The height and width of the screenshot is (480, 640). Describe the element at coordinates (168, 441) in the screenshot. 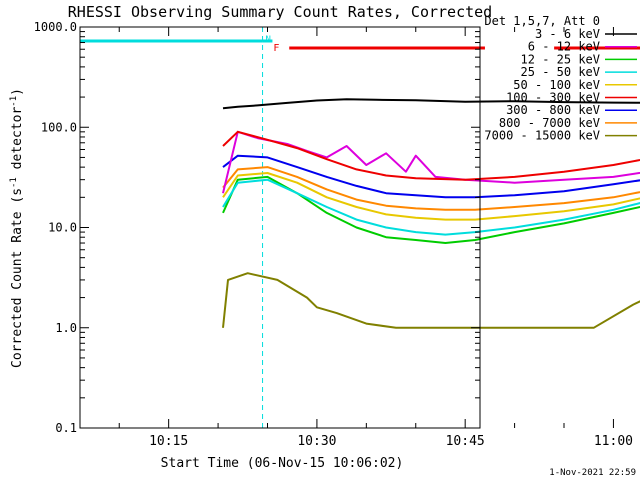

I see `x-tick-label: 10:15` at that location.